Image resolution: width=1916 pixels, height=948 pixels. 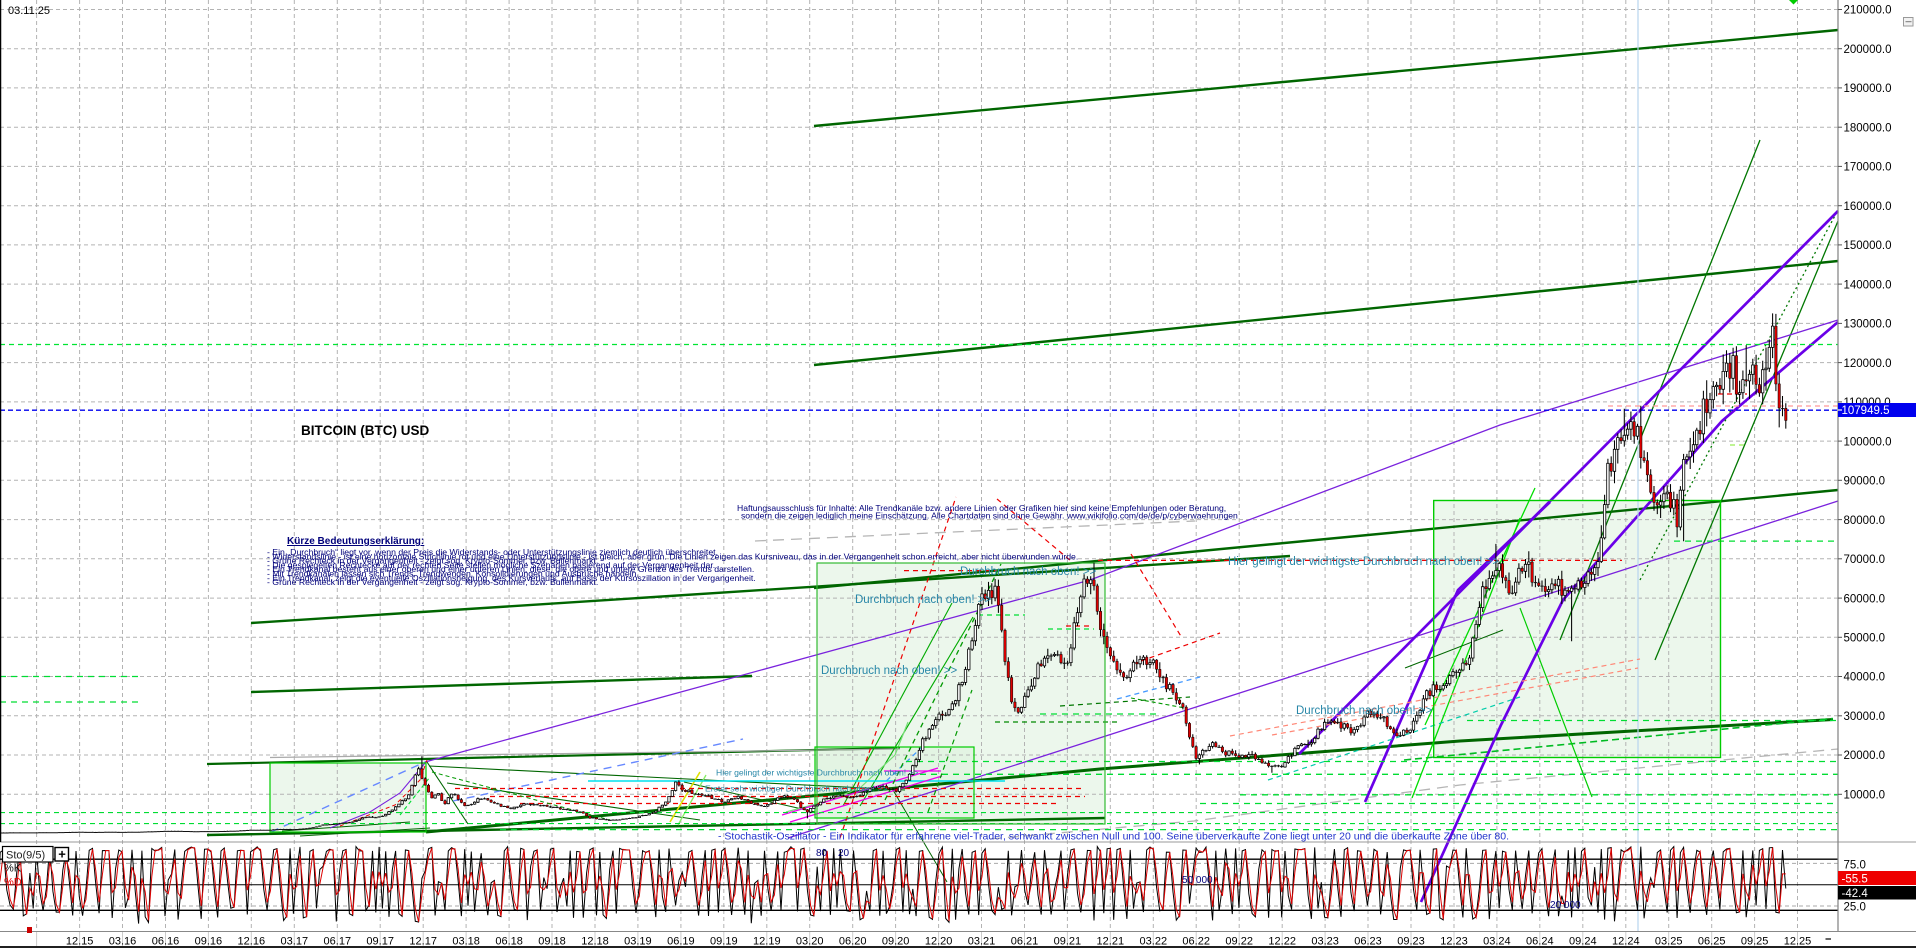 I want to click on svg-text: 09.21, so click(x=1068, y=942).